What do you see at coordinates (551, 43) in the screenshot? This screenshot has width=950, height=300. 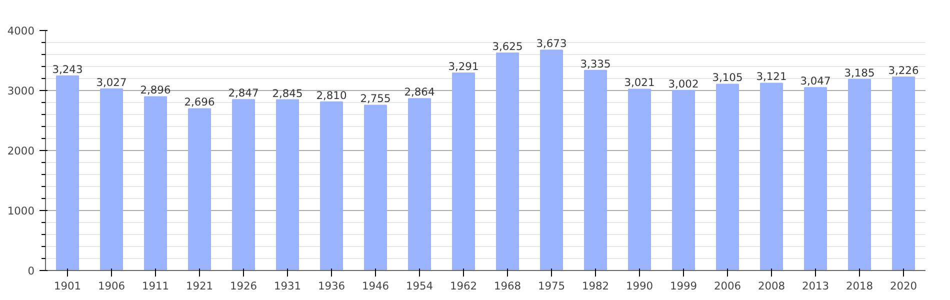 I see `data-label: 3,673` at bounding box center [551, 43].